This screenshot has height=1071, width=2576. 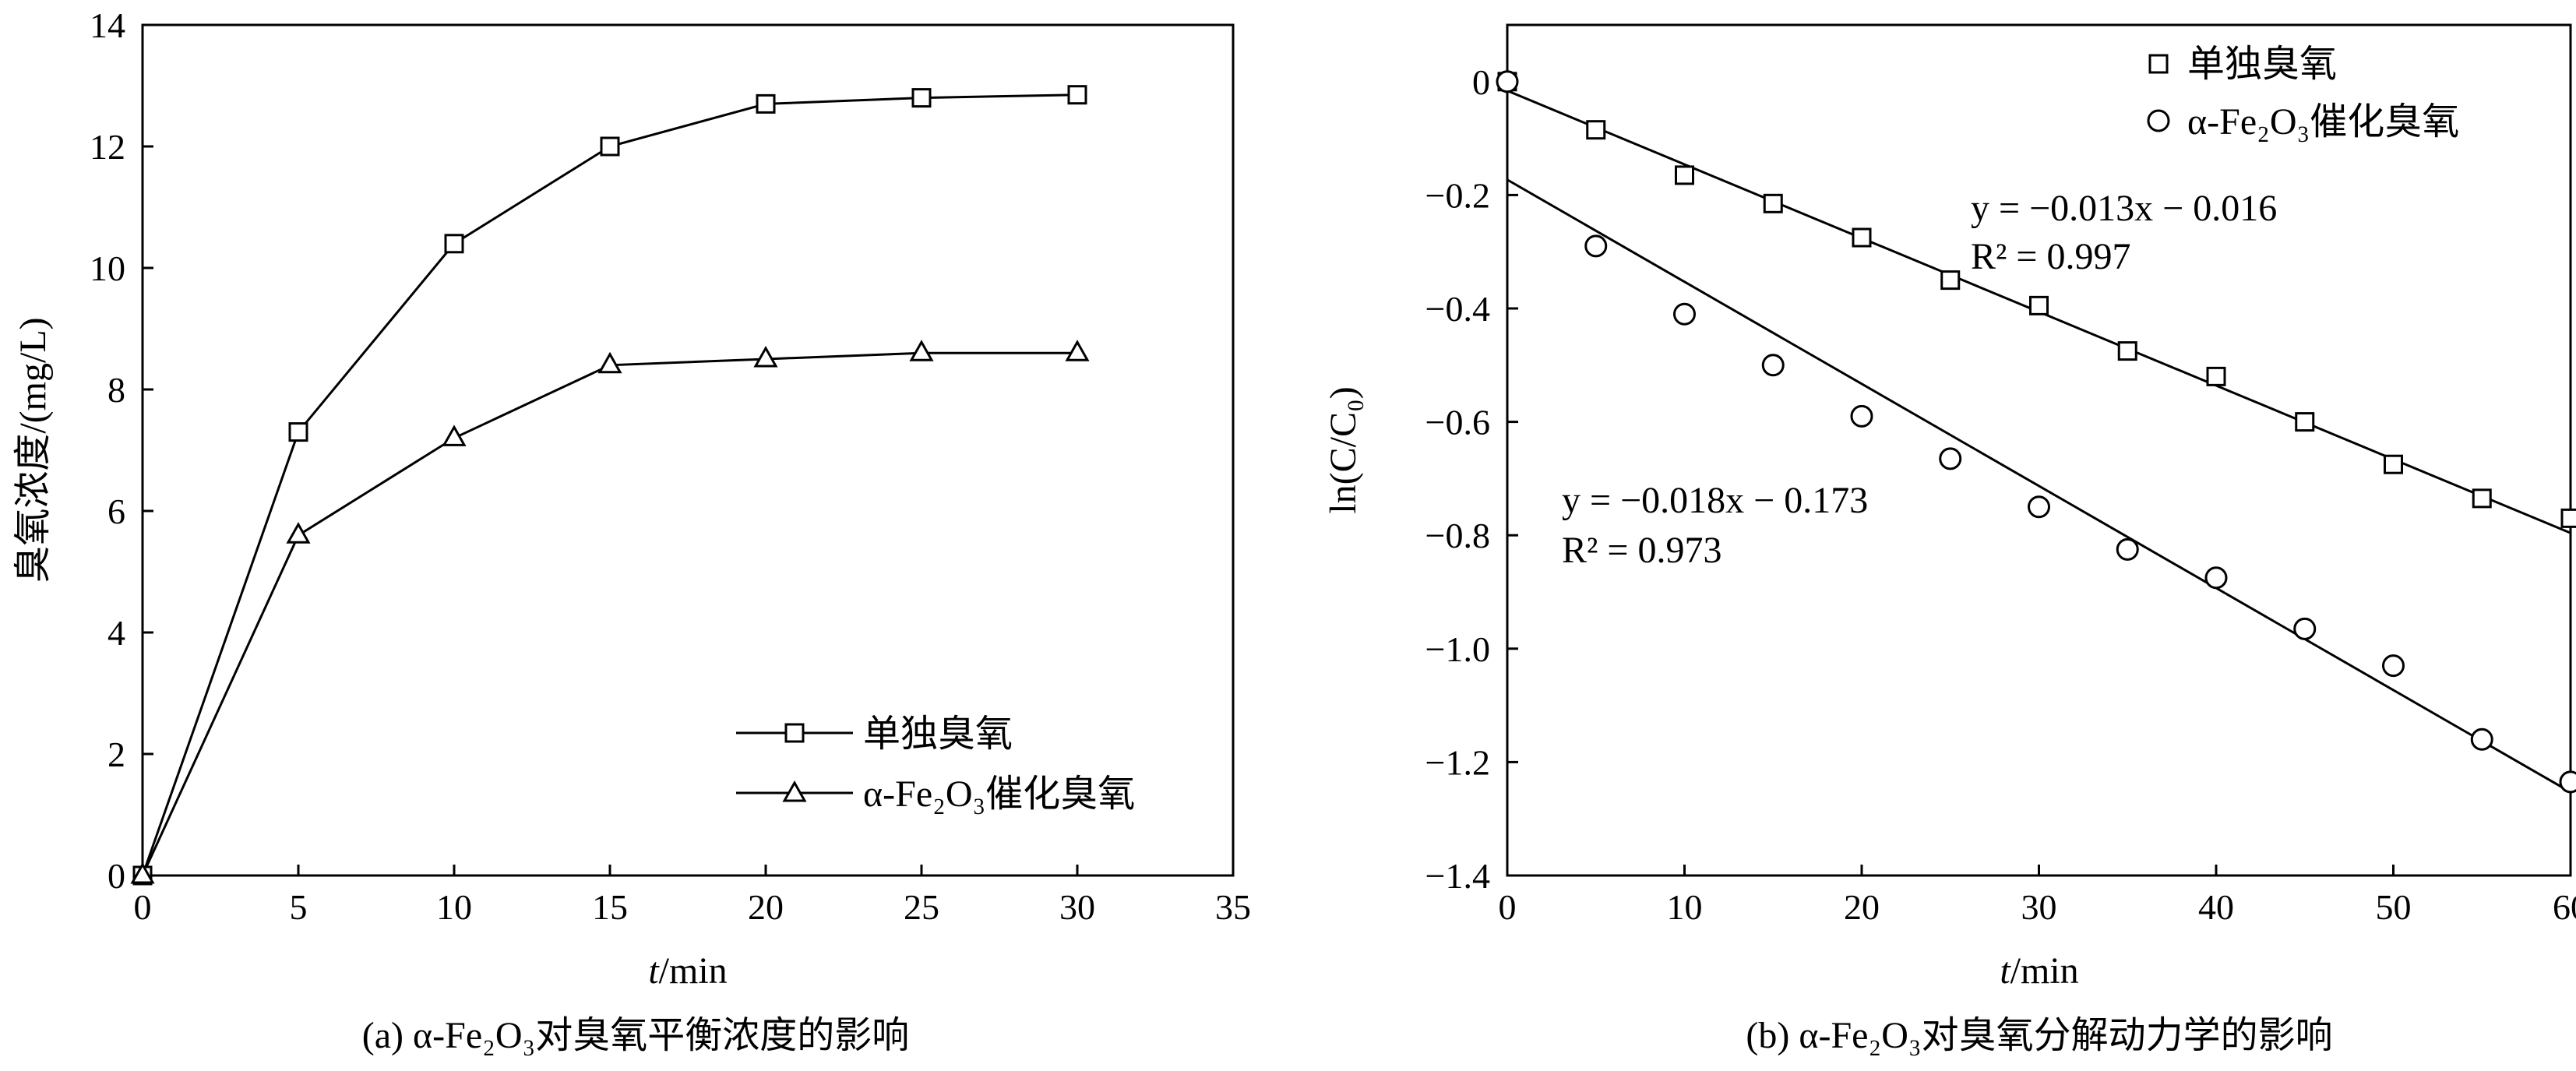 I want to click on chart-b-fit-equation-2: y = −0.018x − 0.173, so click(x=1715, y=501).